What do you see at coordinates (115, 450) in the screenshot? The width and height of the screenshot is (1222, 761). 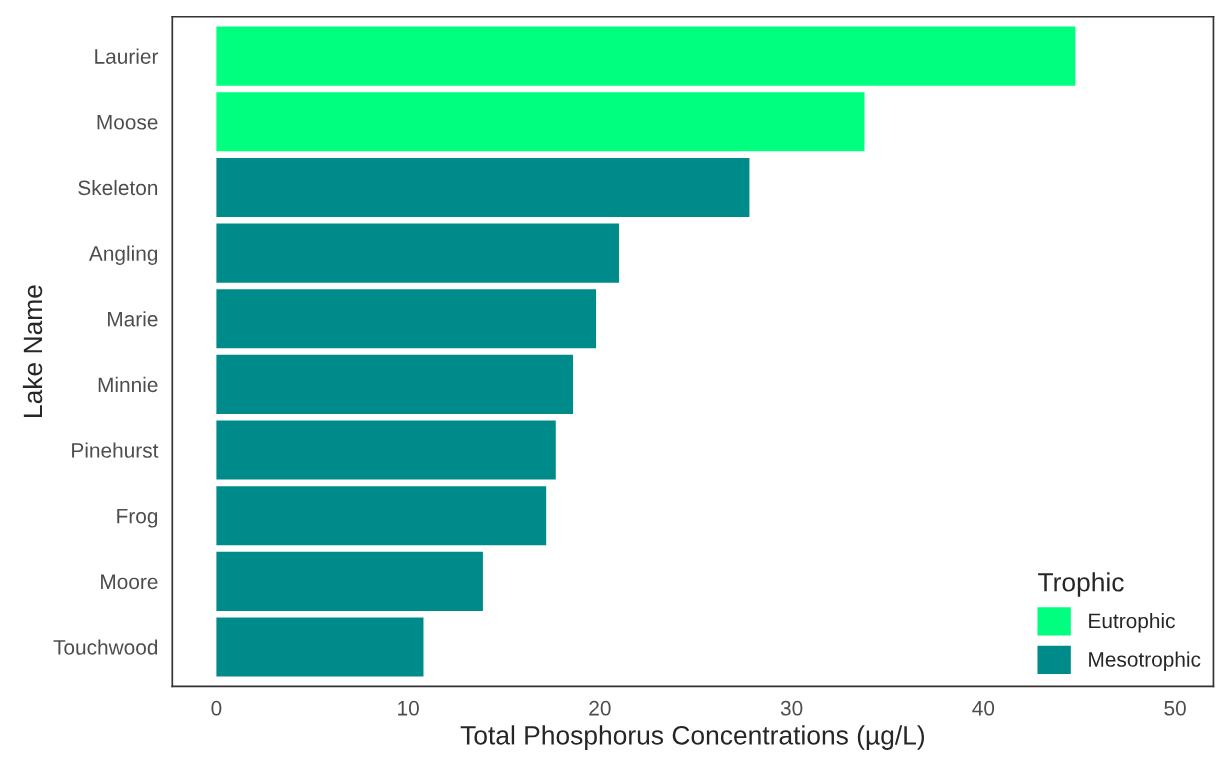 I see `y-tick-label: Pinehurst` at bounding box center [115, 450].